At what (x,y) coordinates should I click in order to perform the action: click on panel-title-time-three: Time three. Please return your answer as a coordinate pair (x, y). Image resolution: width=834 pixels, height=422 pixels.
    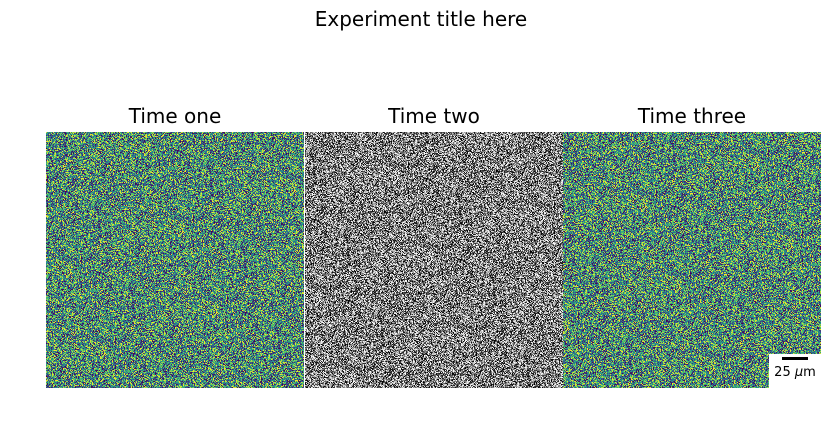
    Looking at the image, I should click on (692, 116).